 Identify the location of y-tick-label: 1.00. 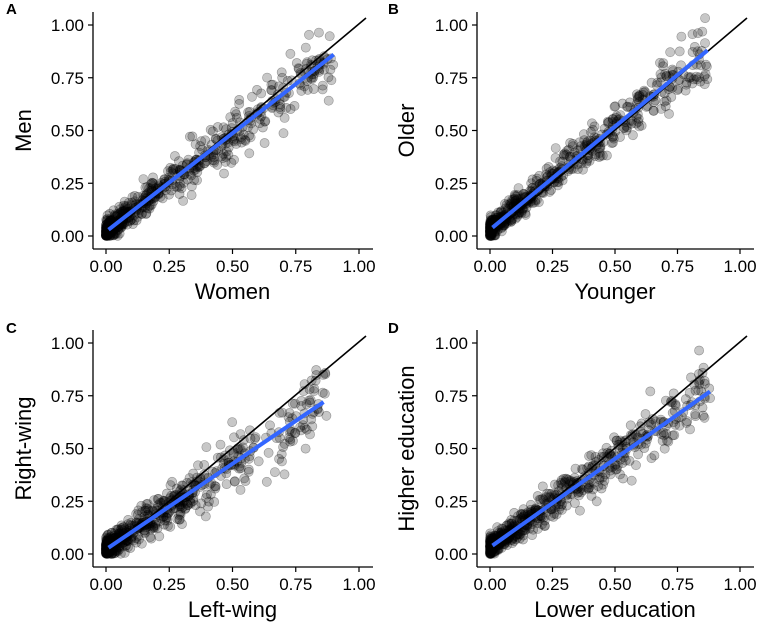
(451, 25).